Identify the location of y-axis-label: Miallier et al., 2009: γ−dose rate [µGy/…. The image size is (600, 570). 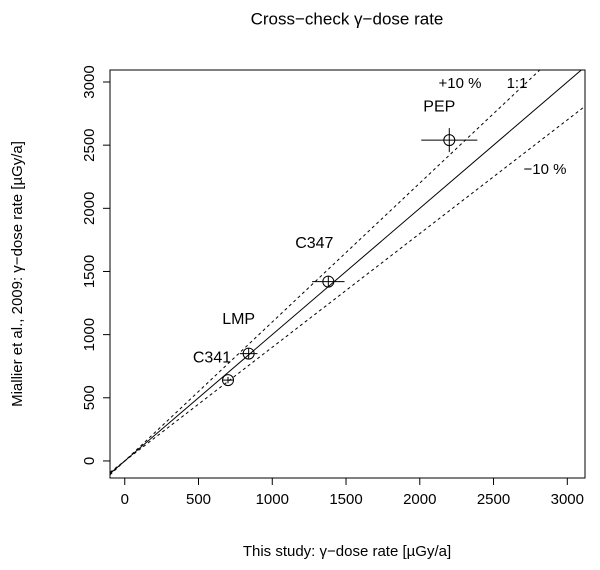
(17, 274).